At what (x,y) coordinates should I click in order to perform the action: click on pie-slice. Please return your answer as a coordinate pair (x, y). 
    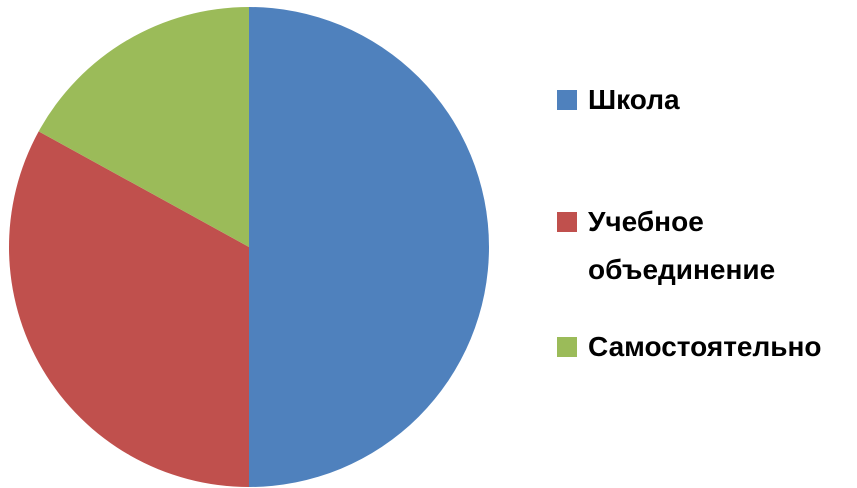
    Looking at the image, I should click on (143, 127).